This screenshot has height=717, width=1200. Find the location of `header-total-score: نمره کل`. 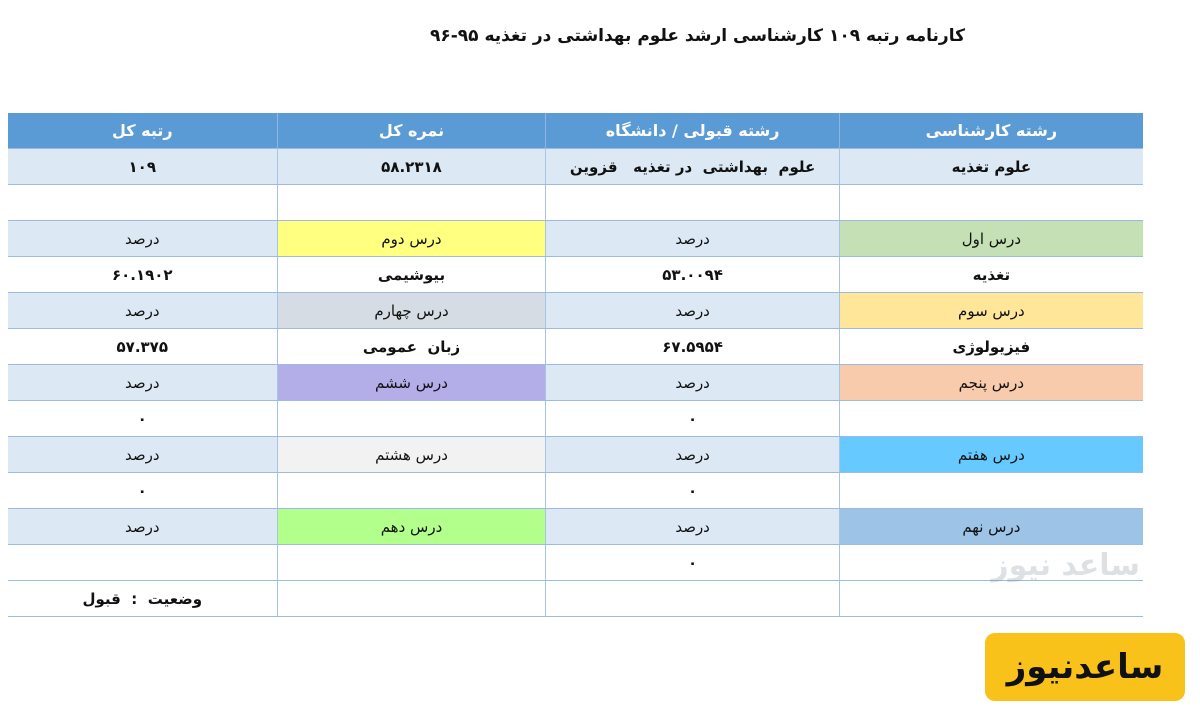

header-total-score: نمره کل is located at coordinates (411, 131).